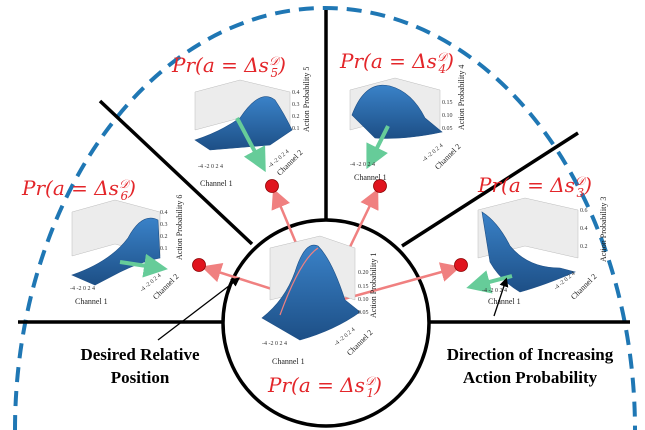 The image size is (645, 430). What do you see at coordinates (461, 265) in the screenshot?
I see `marker-right` at bounding box center [461, 265].